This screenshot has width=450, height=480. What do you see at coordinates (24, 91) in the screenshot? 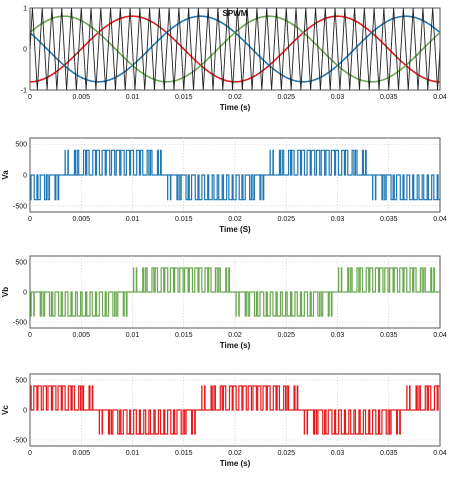
I see `y-tick-label: -1` at bounding box center [24, 91].